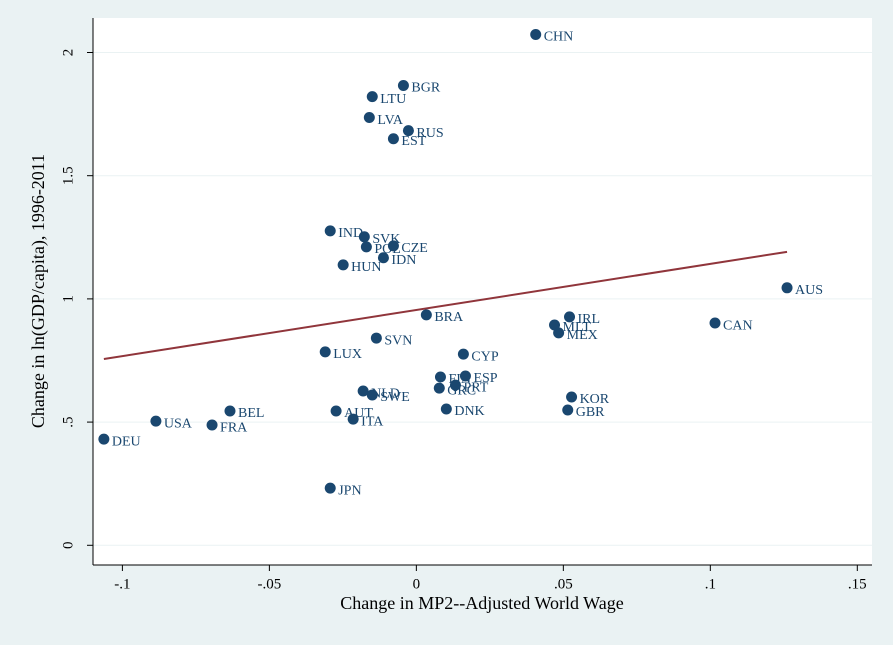 The width and height of the screenshot is (893, 645). Describe the element at coordinates (475, 387) in the screenshot. I see `point-label: PRT` at that location.